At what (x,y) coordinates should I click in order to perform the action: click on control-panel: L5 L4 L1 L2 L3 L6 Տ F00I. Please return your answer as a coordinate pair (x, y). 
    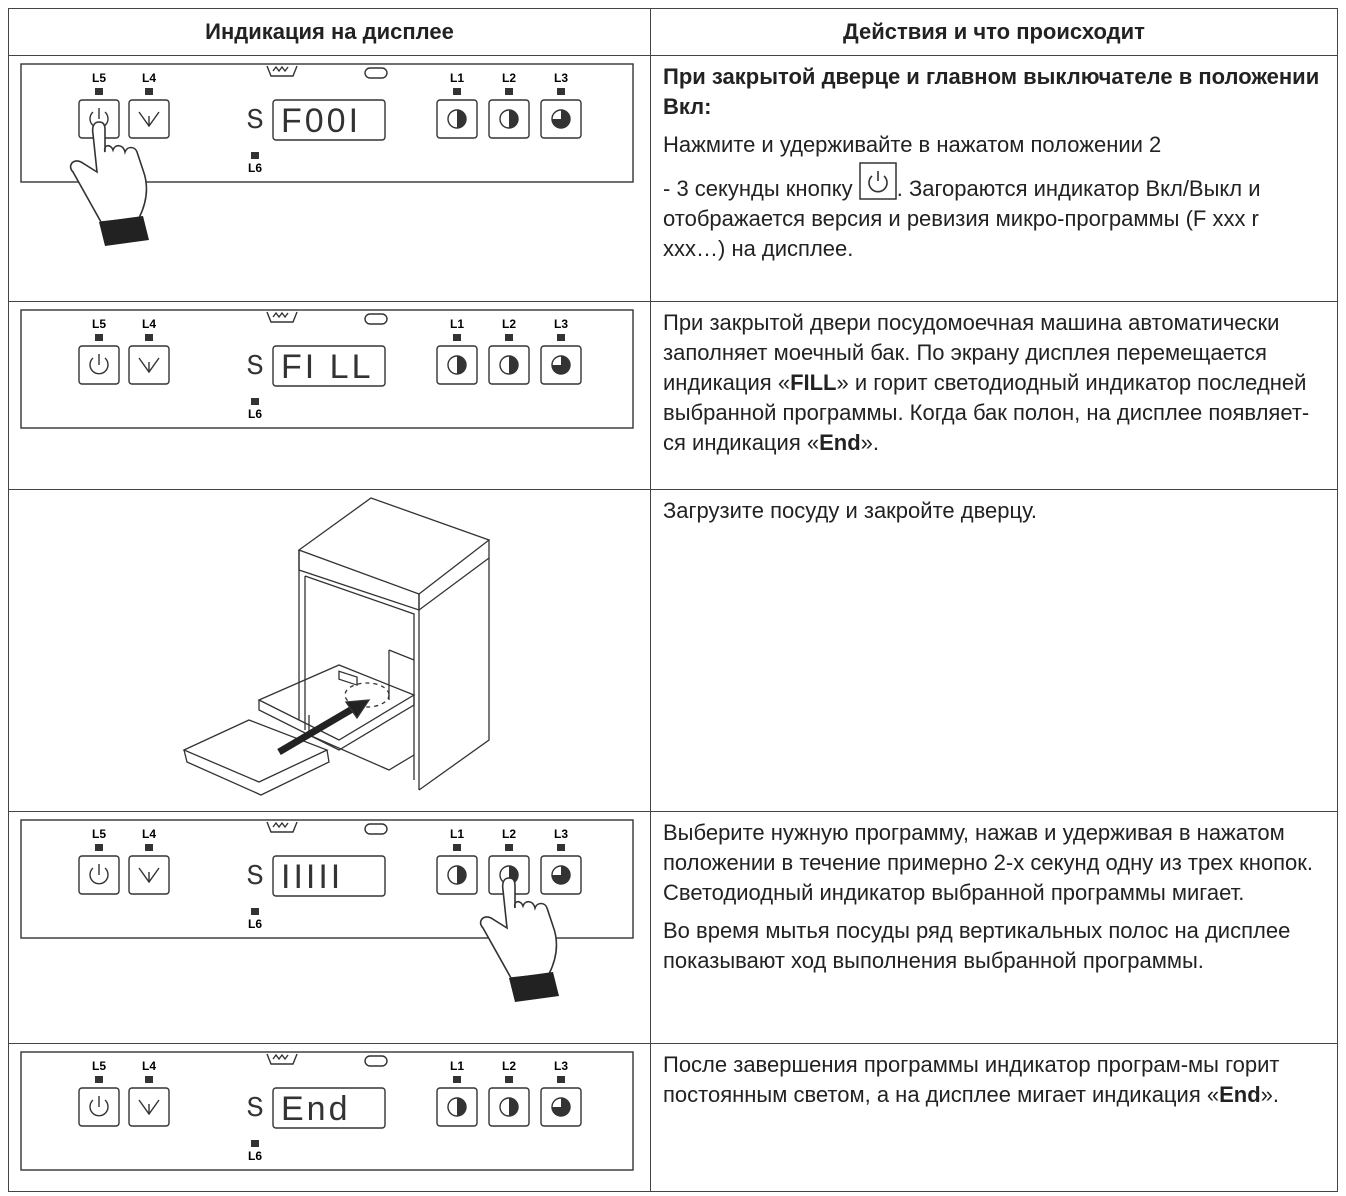
    Looking at the image, I should click on (327, 154).